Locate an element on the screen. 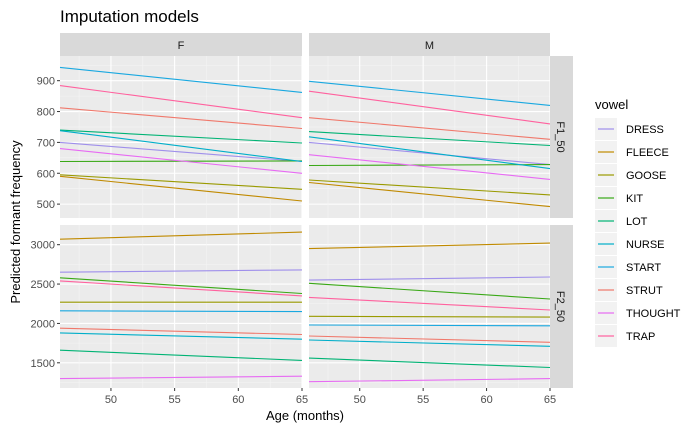 This screenshot has width=700, height=432. y-tick-label: 2000 is located at coordinates (43, 324).